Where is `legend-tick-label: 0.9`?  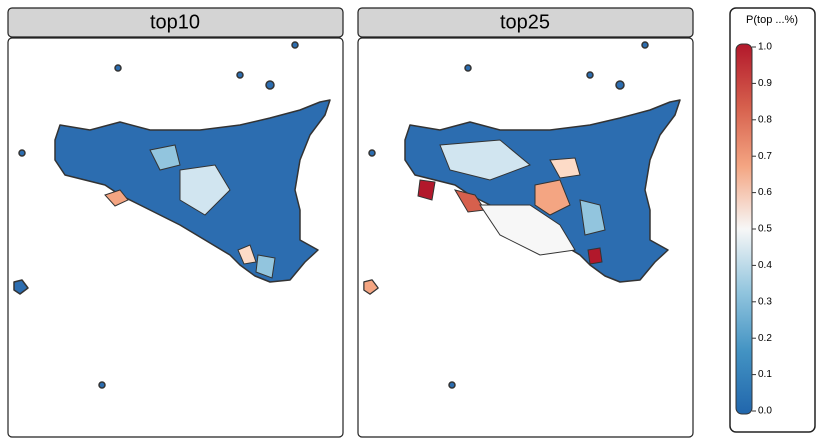 legend-tick-label: 0.9 is located at coordinates (765, 83).